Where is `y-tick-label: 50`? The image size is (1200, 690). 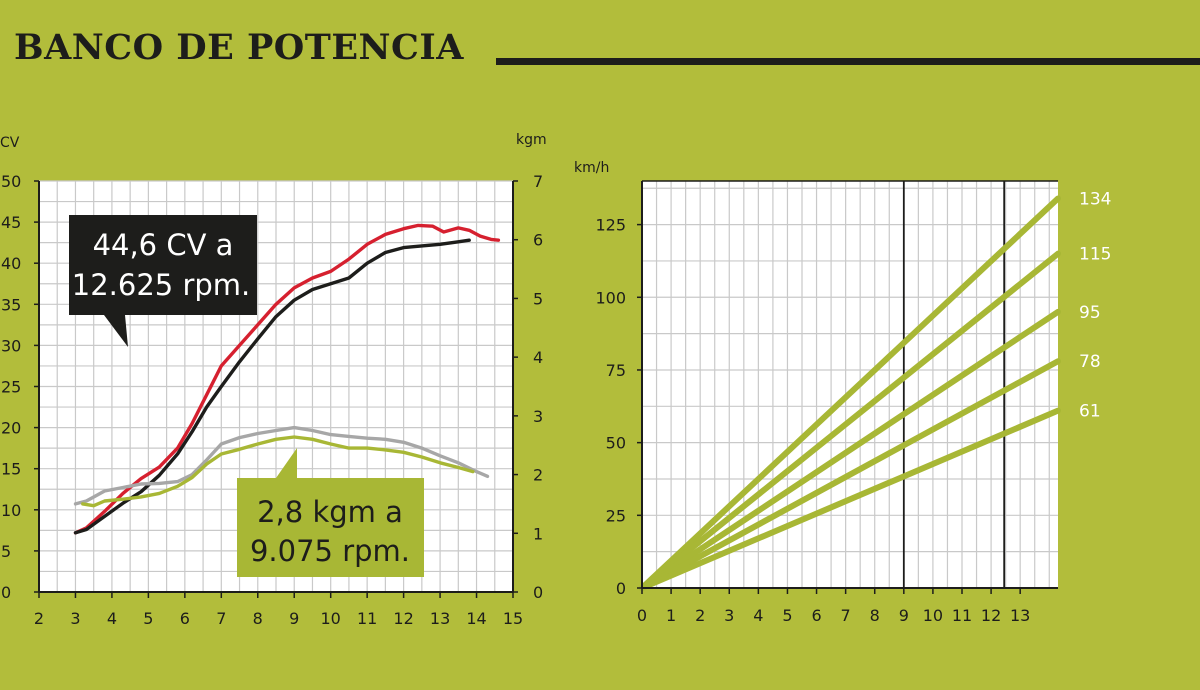 y-tick-label: 50 is located at coordinates (616, 443).